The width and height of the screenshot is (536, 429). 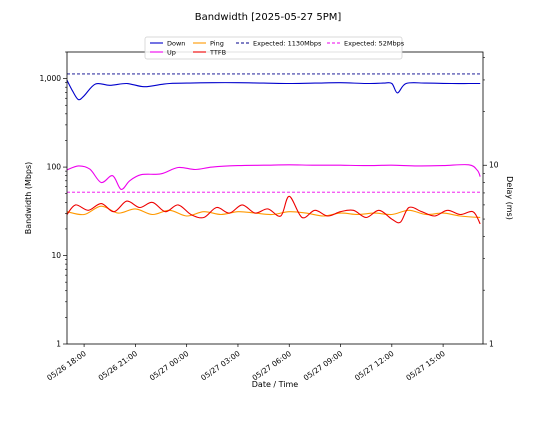 What do you see at coordinates (176, 43) in the screenshot?
I see `legend-label-down: Down` at bounding box center [176, 43].